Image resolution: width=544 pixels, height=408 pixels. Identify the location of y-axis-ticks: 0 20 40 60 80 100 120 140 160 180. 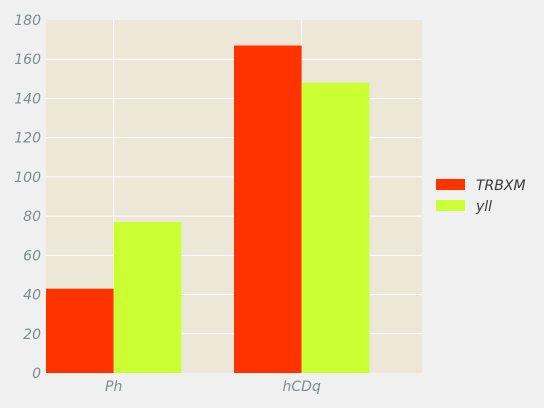
(27, 197).